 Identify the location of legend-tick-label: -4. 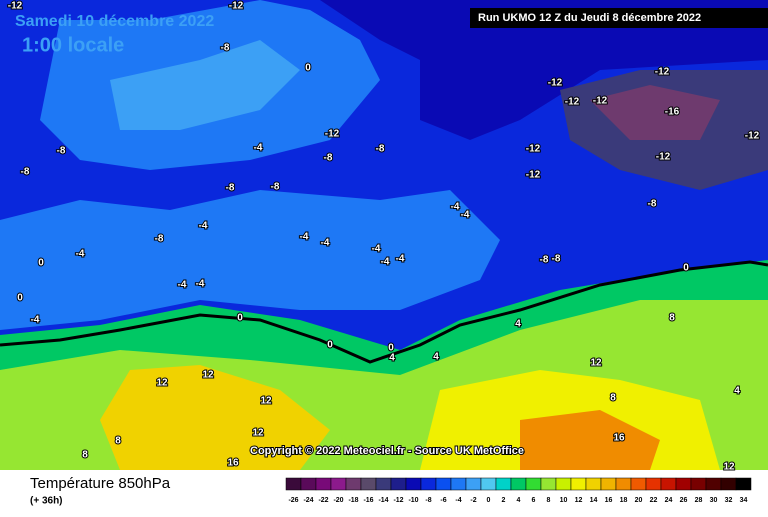
(458, 500).